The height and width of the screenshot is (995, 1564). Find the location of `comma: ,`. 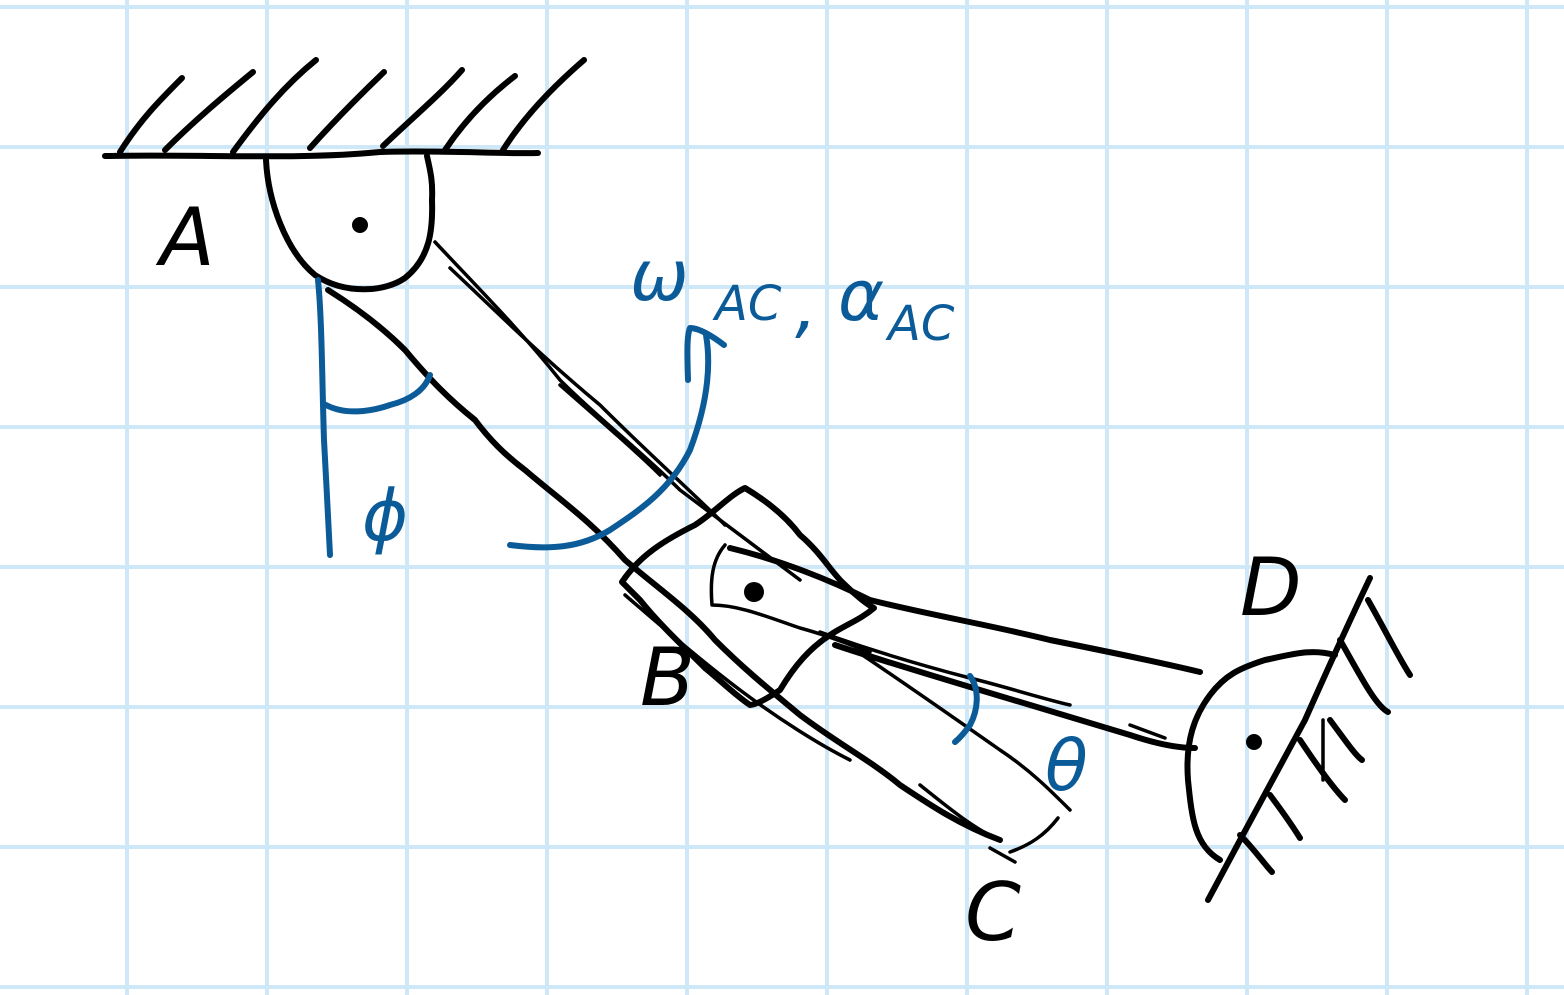

comma: , is located at coordinates (806, 306).